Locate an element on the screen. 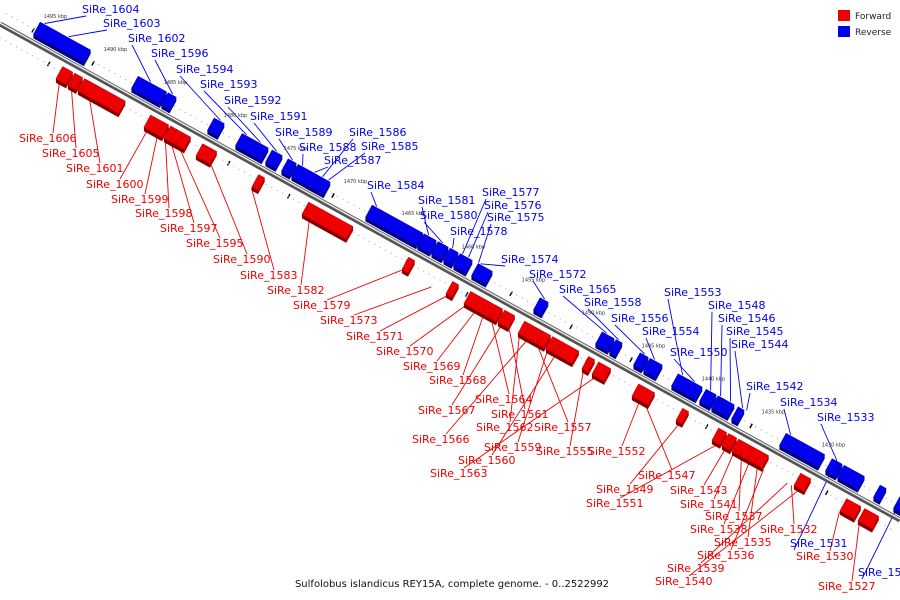 Image resolution: width=900 pixels, height=600 pixels. gene-label: SiRe_1566 is located at coordinates (440, 439).